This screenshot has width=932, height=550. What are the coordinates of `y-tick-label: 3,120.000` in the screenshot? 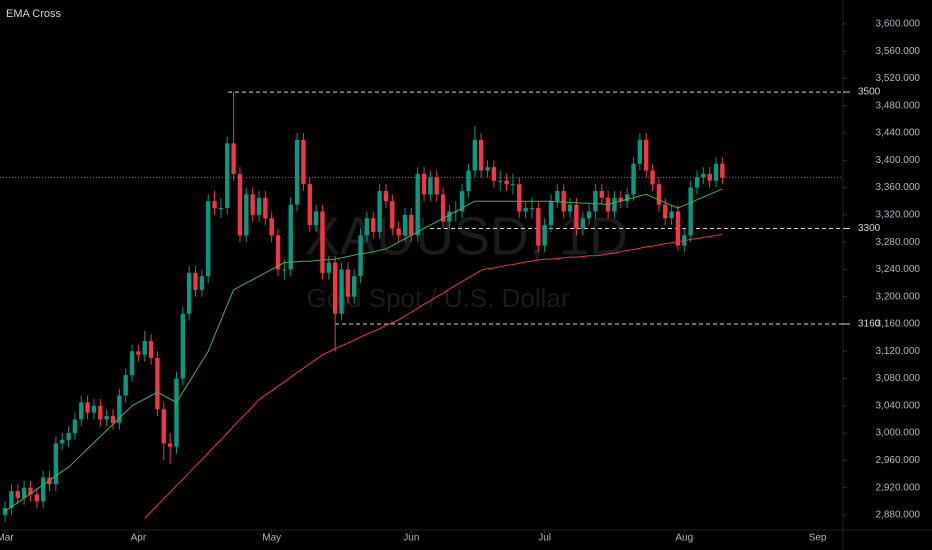 It's located at (898, 351).